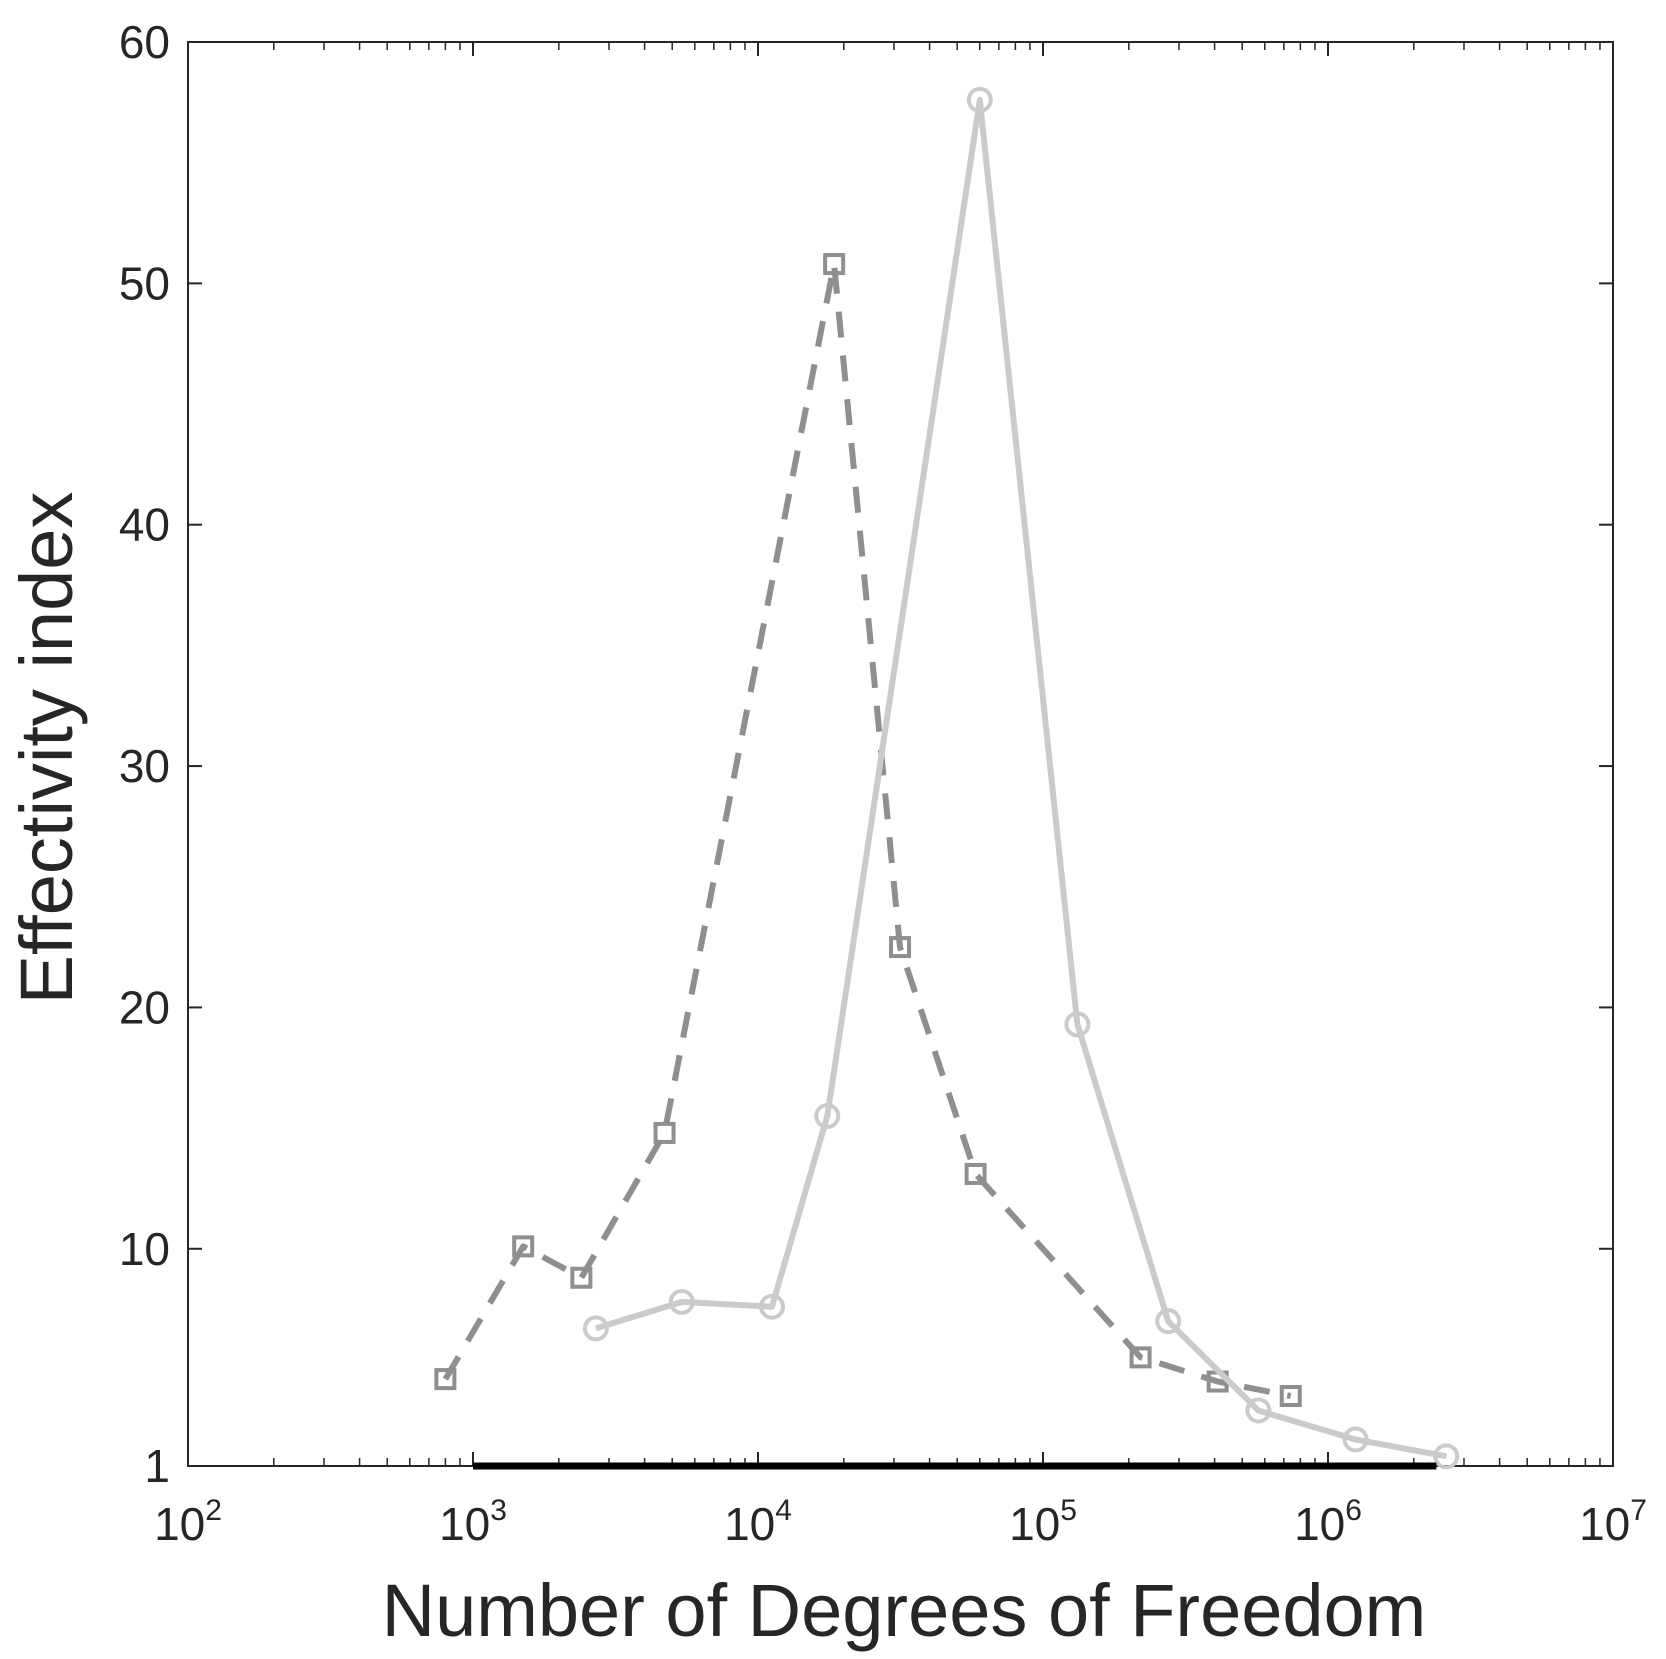 The height and width of the screenshot is (1659, 1666). I want to click on x-tick-label: 10⁵, so click(1043, 1522).